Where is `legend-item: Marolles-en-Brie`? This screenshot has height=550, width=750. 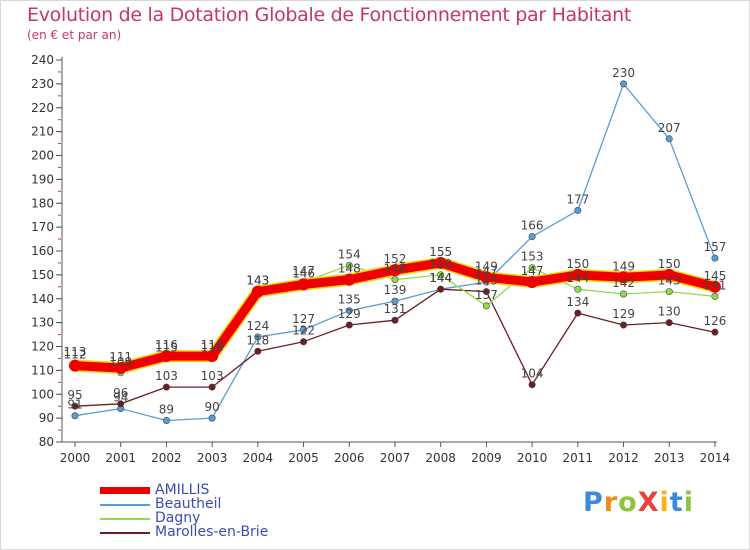
legend-item: Marolles-en-Brie is located at coordinates (230, 532).